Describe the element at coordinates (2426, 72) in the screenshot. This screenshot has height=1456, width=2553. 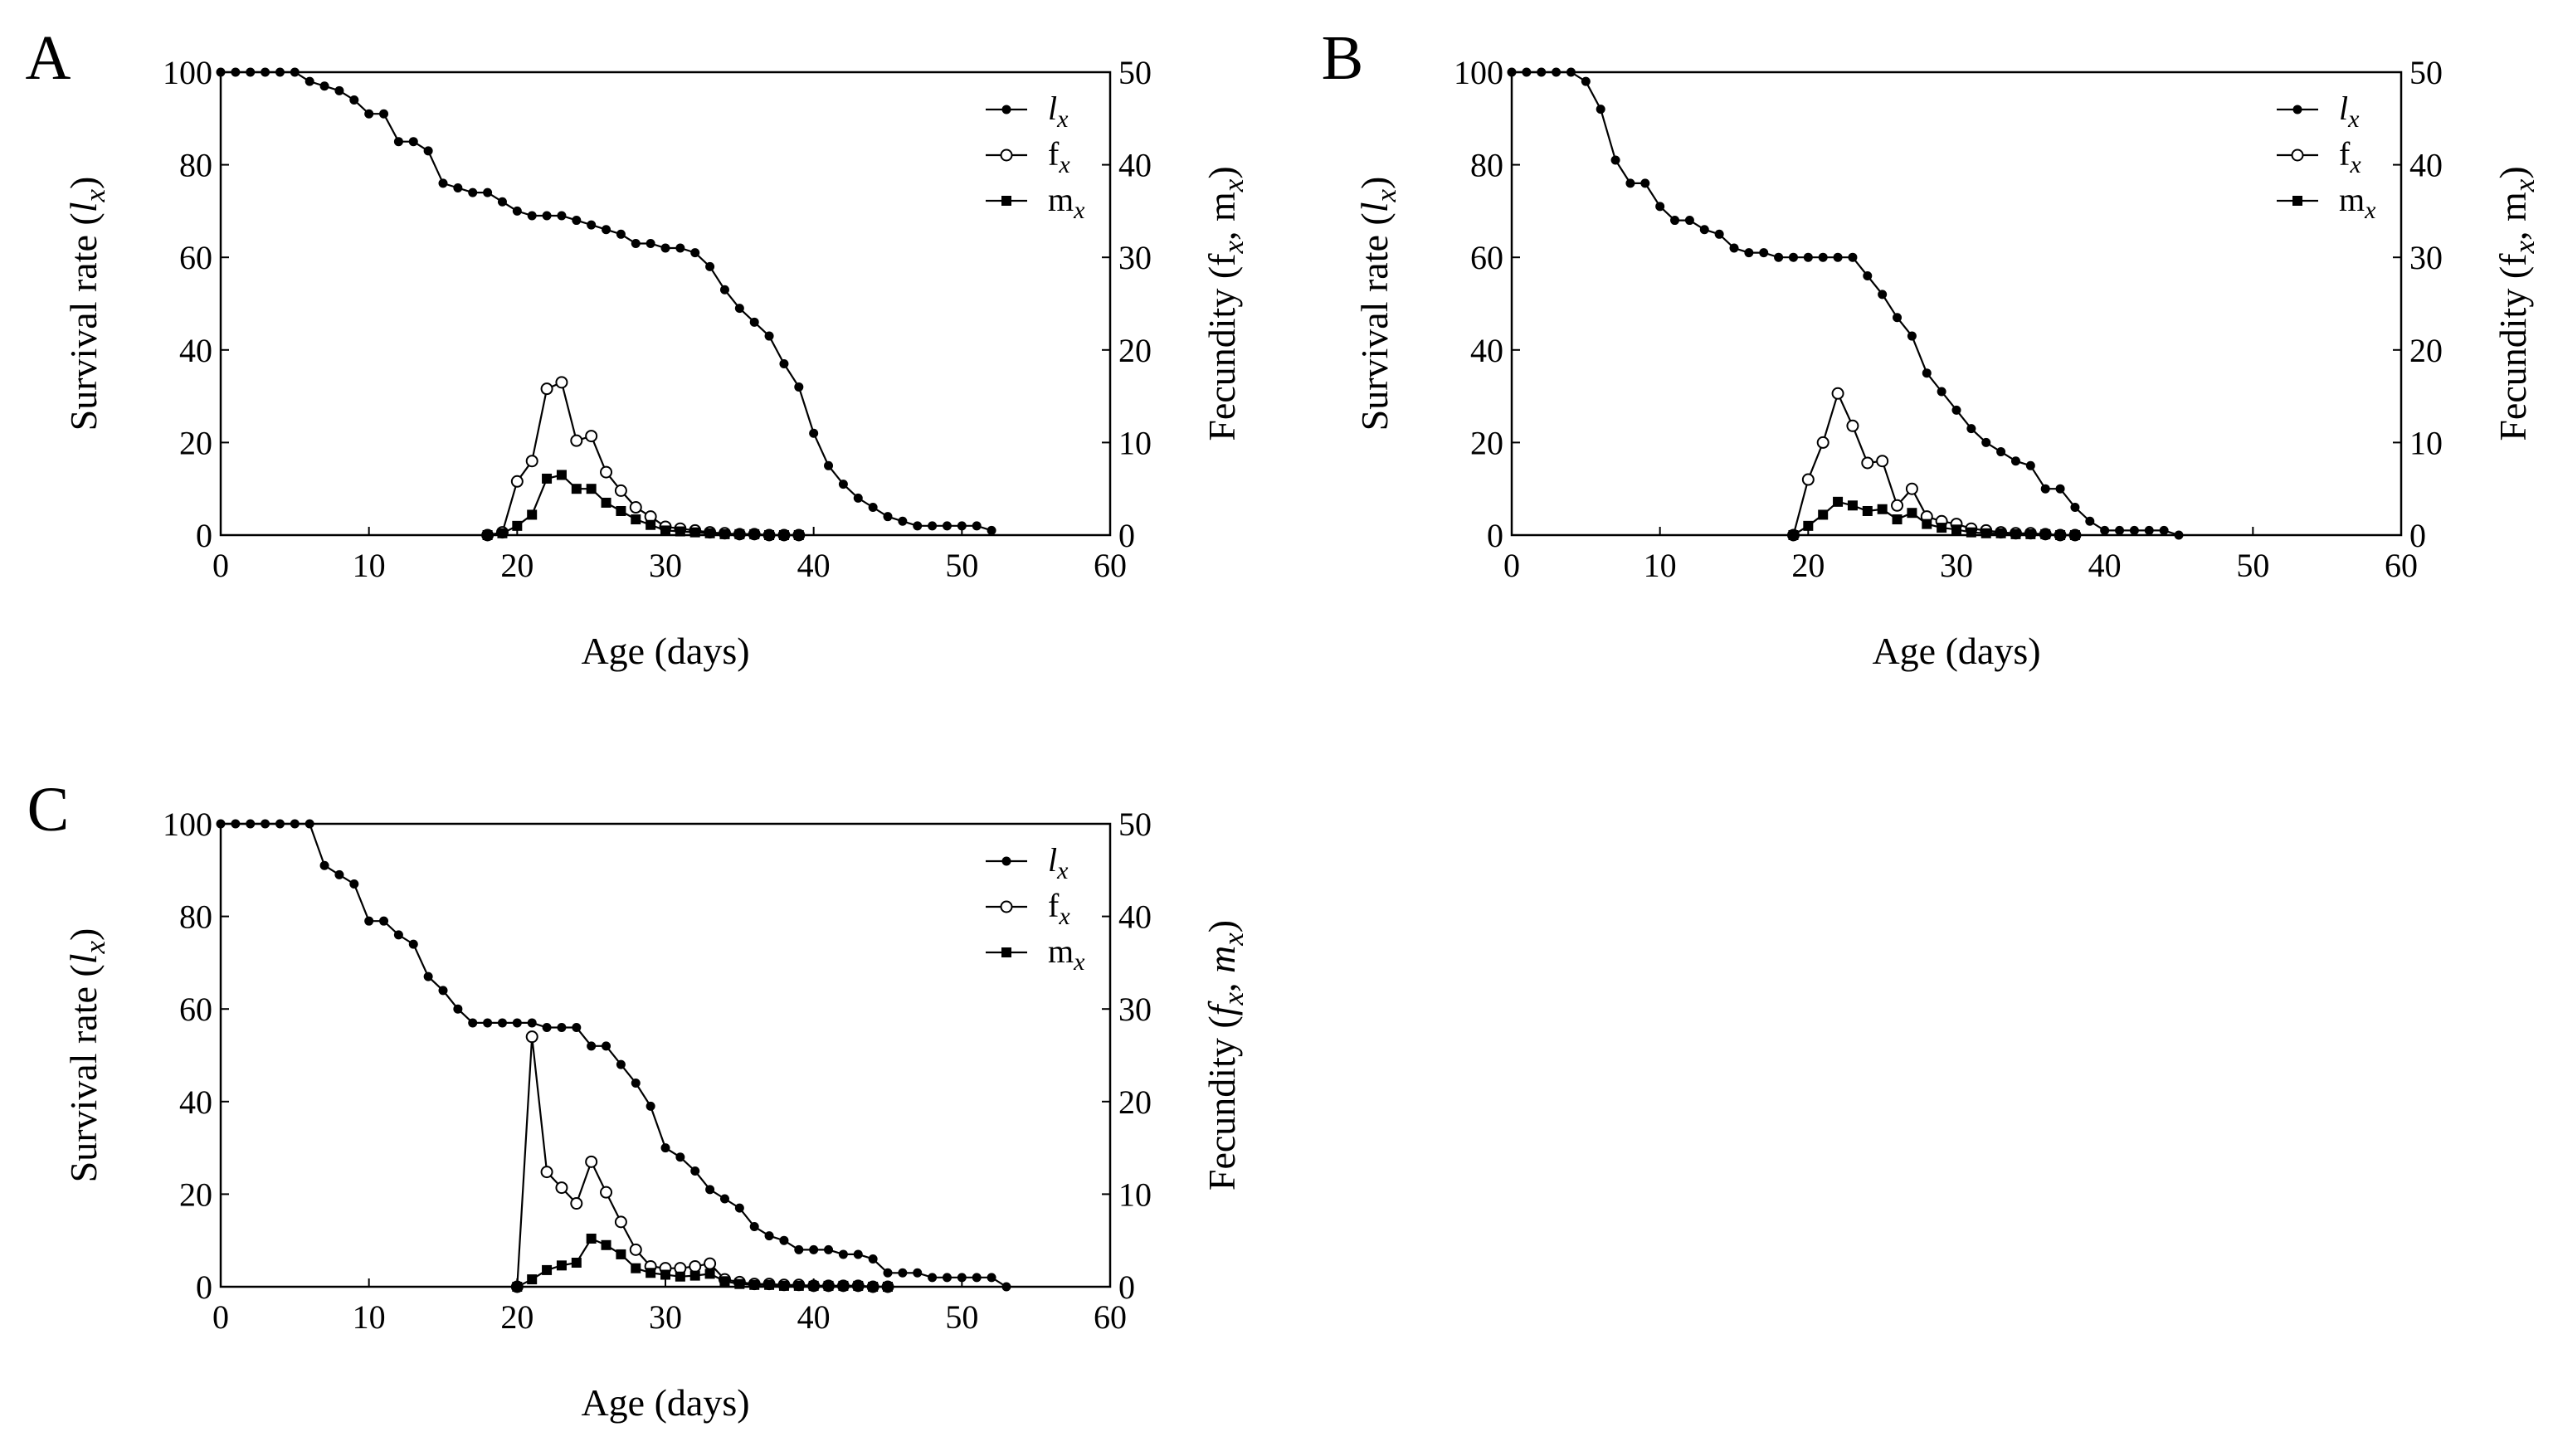
I see `y2-tick-label: 50` at that location.